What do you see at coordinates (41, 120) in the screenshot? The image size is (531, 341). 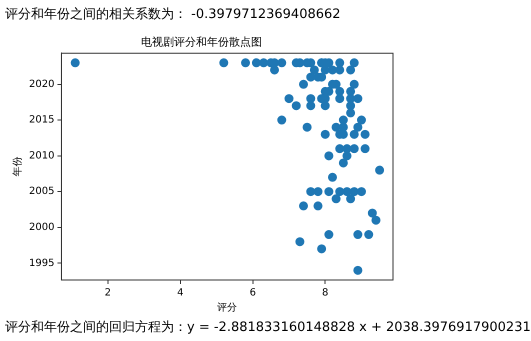 I see `y-tick-label: 2015` at bounding box center [41, 120].